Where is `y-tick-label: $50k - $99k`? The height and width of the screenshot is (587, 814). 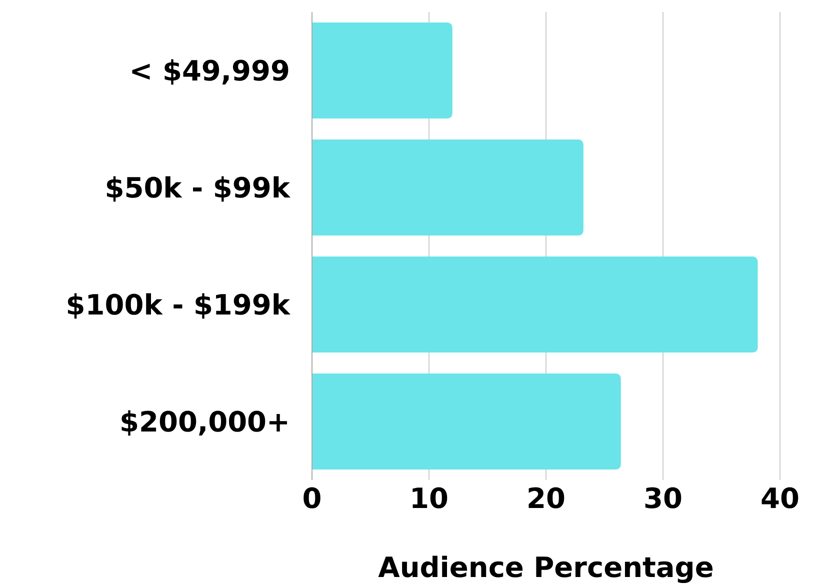 y-tick-label: $50k - $99k is located at coordinates (198, 187).